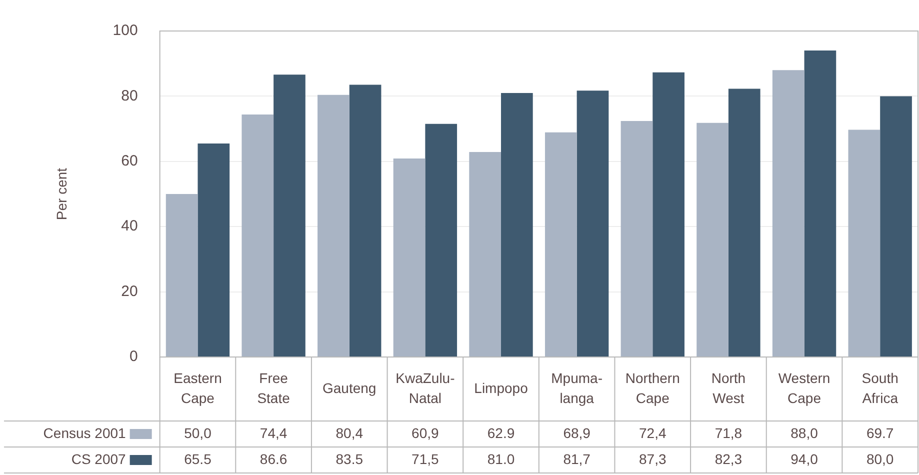 Image resolution: width=919 pixels, height=475 pixels. Describe the element at coordinates (125, 31) in the screenshot. I see `y-tick-label: 100` at that location.